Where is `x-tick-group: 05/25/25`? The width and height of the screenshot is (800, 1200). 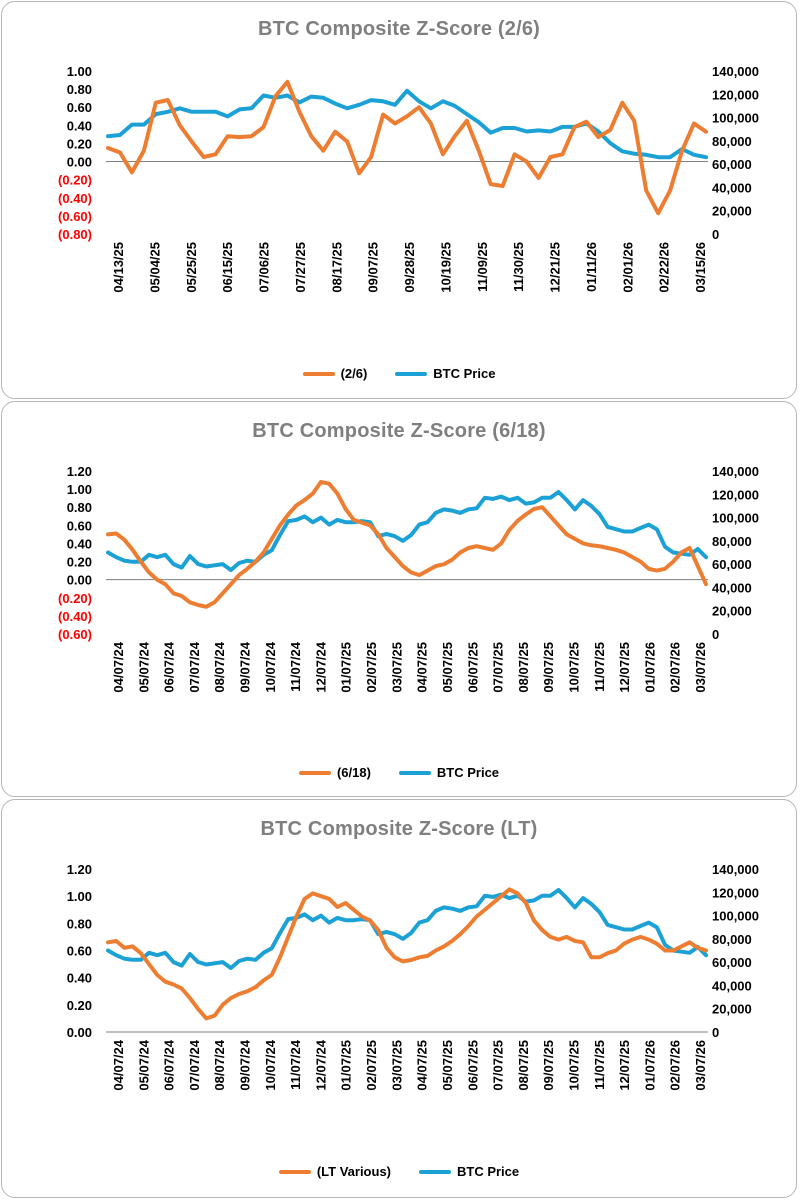
x-tick-group: 05/25/25 is located at coordinates (191, 267).